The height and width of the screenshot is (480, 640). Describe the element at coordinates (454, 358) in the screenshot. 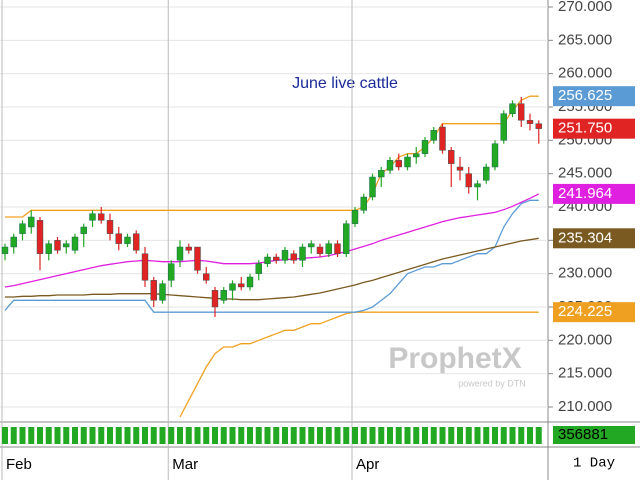

I see `watermark: ProphetX` at that location.